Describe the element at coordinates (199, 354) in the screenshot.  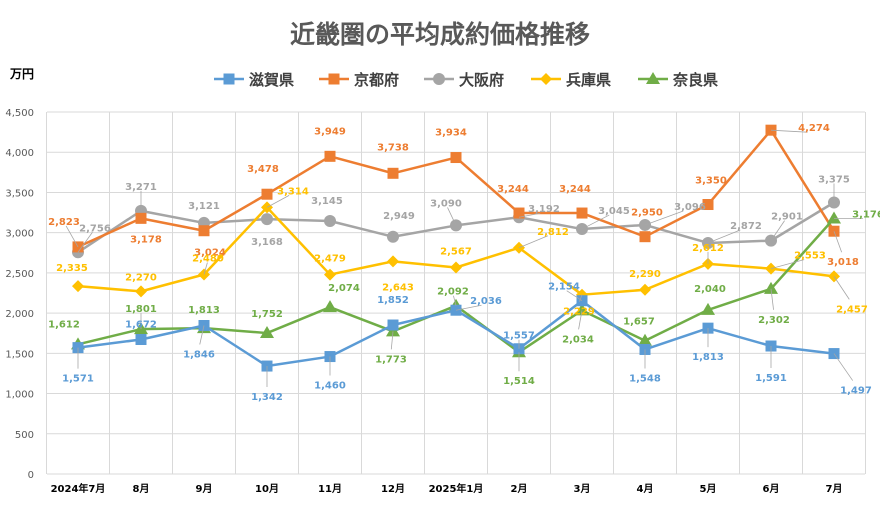
I see `data-label: 1,846` at that location.